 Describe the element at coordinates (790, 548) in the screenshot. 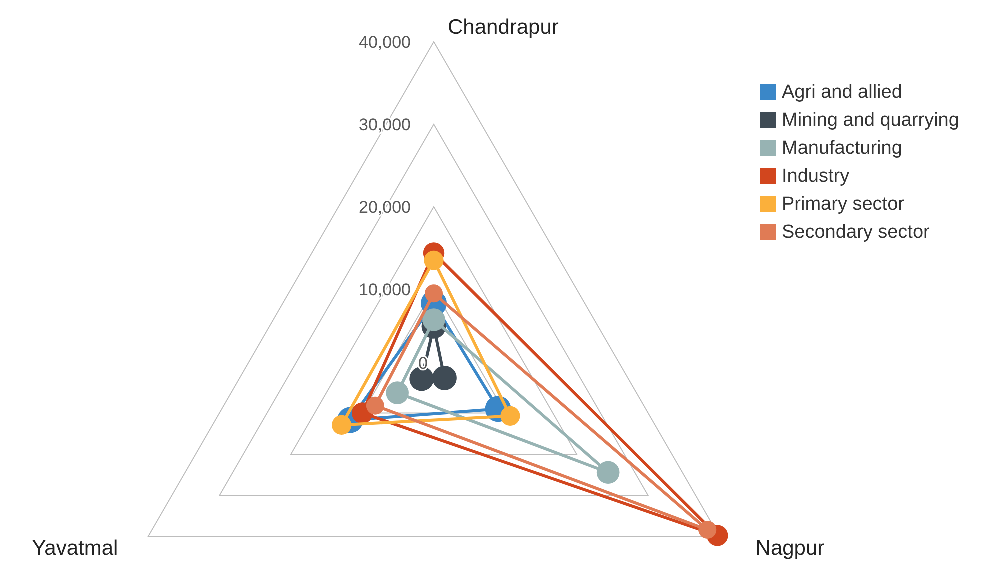

I see `spoke-label: Nagpur` at that location.